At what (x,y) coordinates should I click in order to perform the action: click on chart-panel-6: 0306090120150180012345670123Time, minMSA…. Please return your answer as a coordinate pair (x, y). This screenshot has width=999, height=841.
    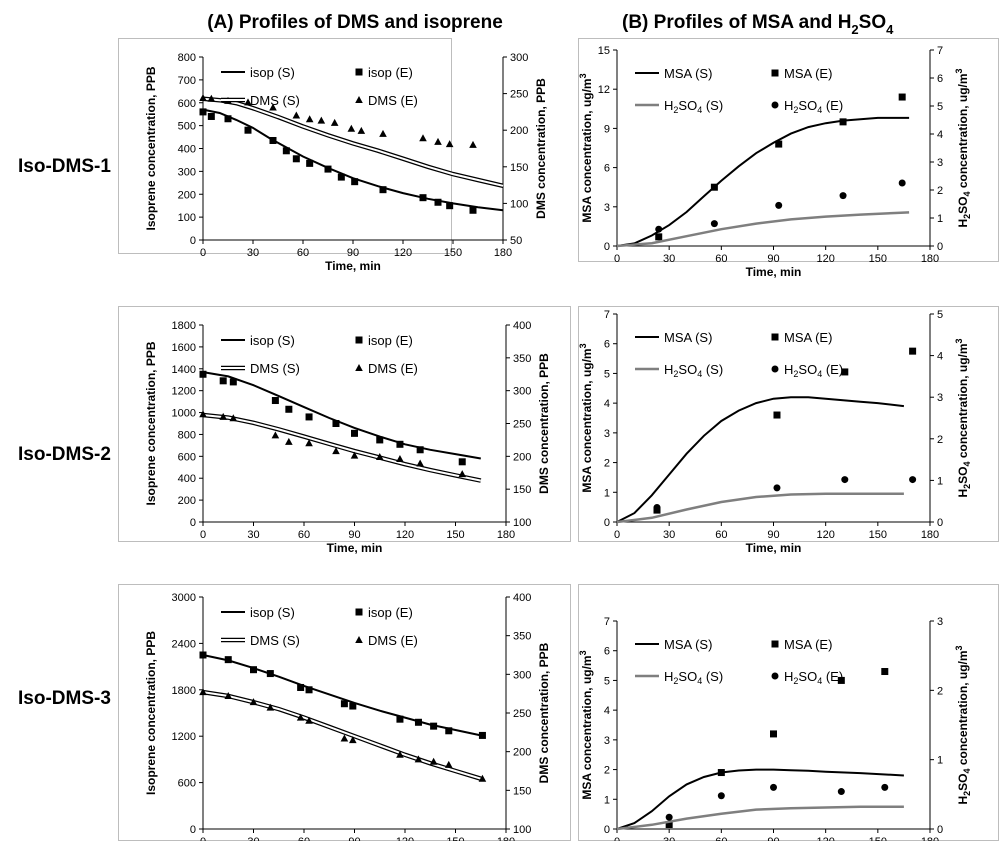
    Looking at the image, I should click on (788, 712).